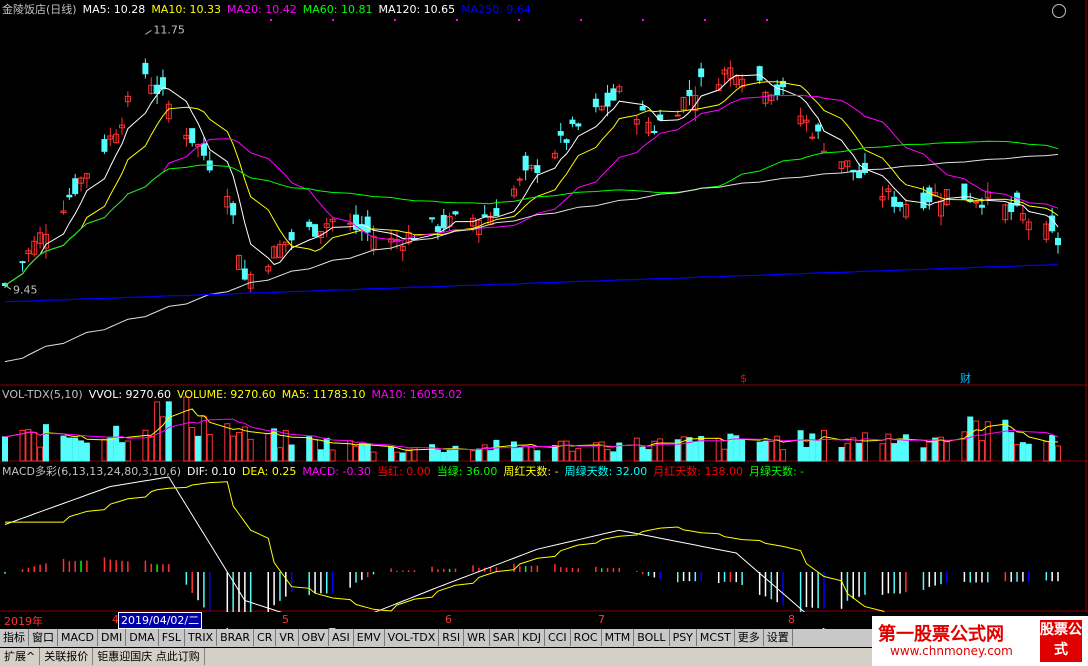 The height and width of the screenshot is (666, 1088). I want to click on macd-legend-2: DEA: 0.25, so click(269, 471).